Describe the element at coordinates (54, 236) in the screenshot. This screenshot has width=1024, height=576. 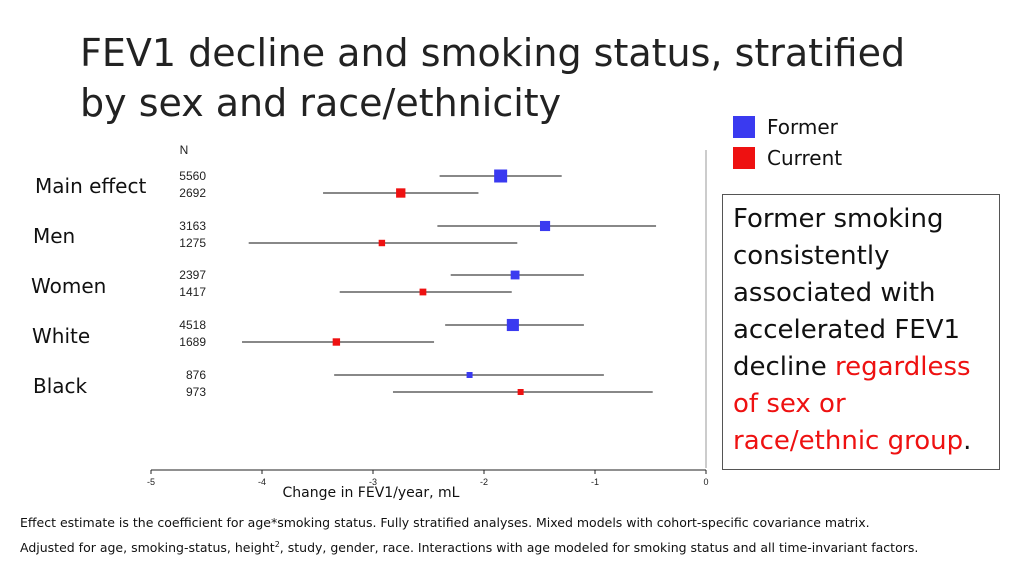
I see `group-label-men: Men` at that location.